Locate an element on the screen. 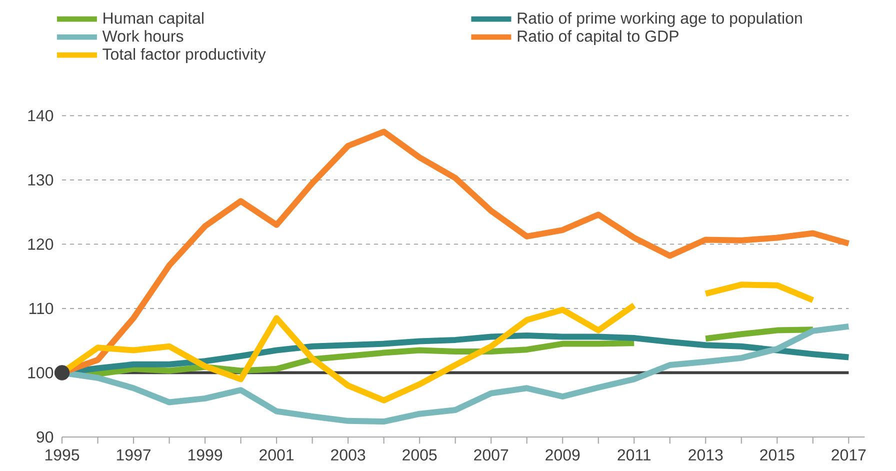 The width and height of the screenshot is (896, 471). x-tick-label: 2011 is located at coordinates (634, 455).